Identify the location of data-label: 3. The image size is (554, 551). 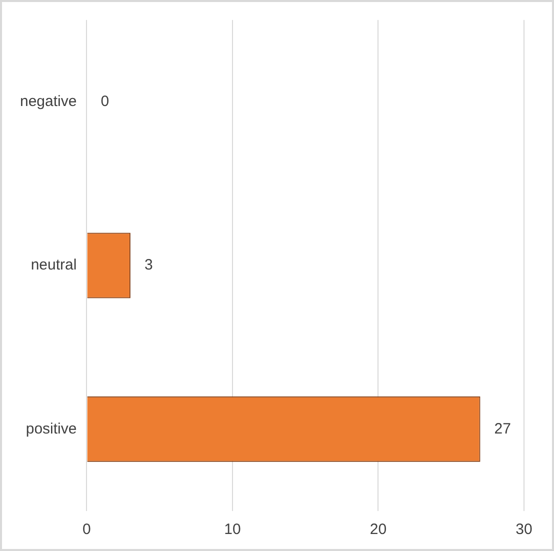
(148, 265).